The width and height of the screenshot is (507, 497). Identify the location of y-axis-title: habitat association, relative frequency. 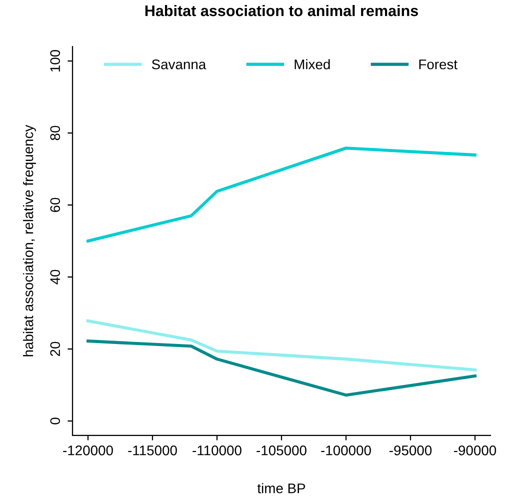
(29, 240).